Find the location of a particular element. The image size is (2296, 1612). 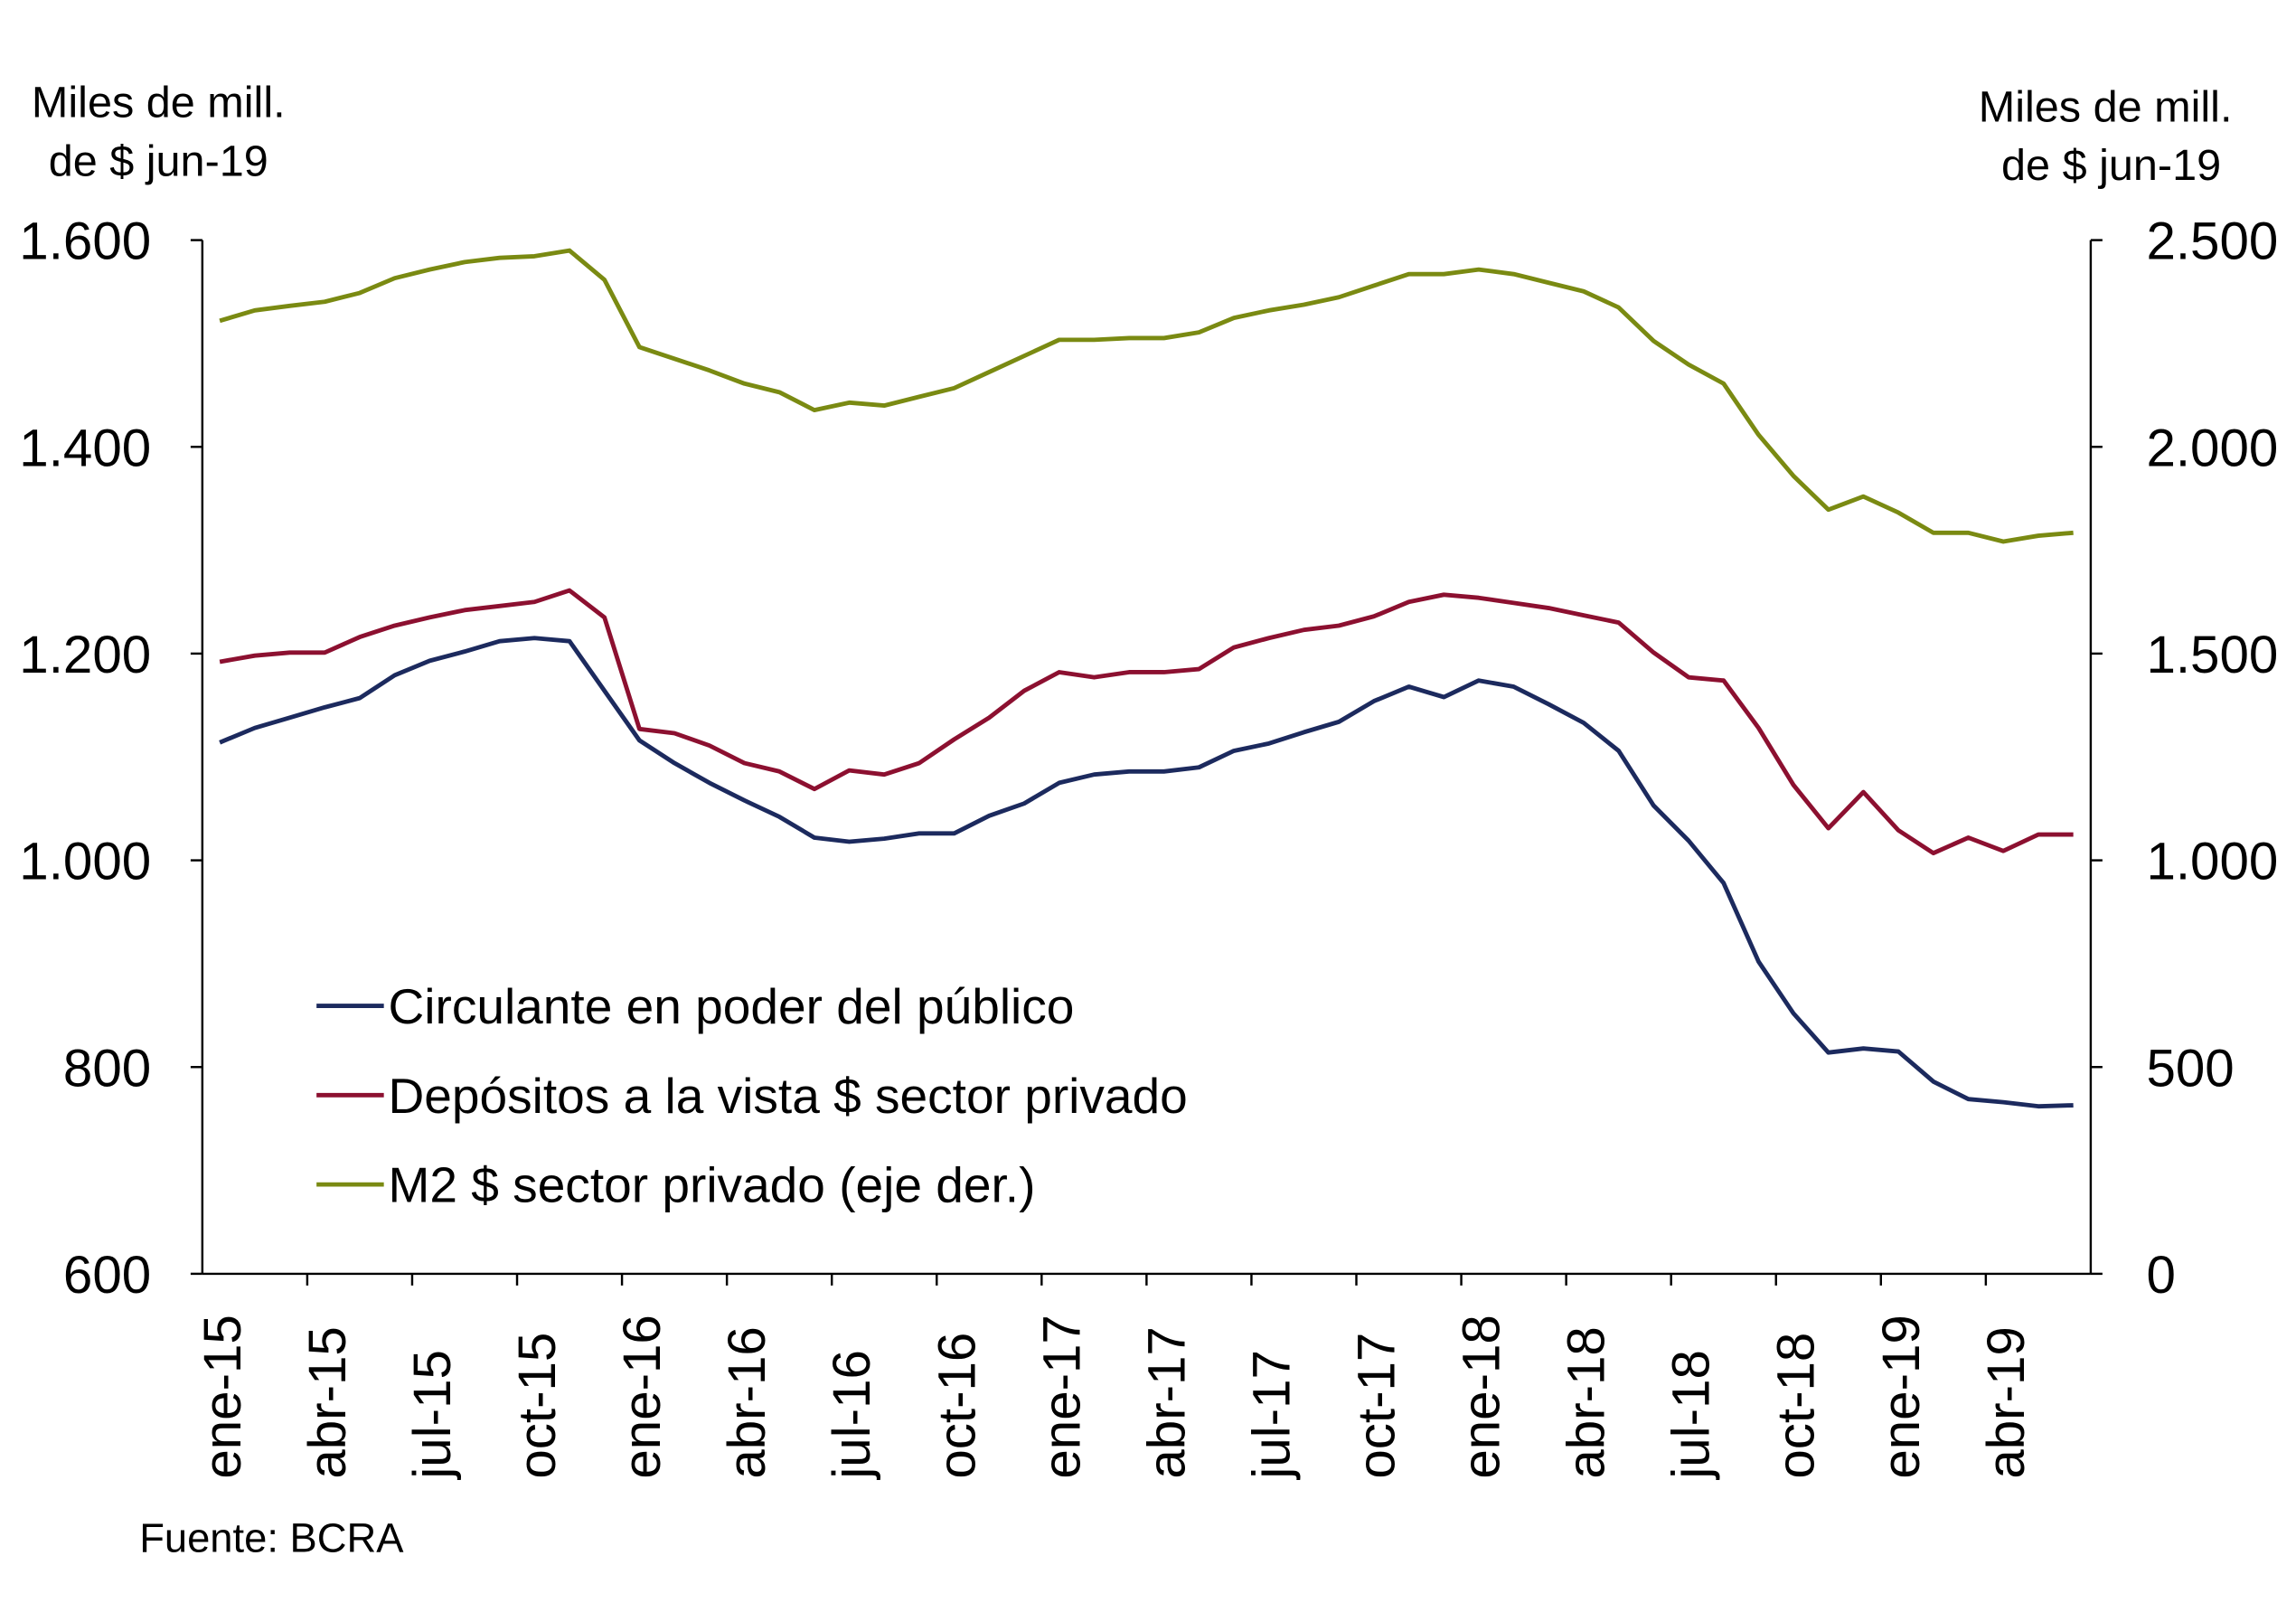

x-tick-label: jul-16 is located at coordinates (852, 1415).